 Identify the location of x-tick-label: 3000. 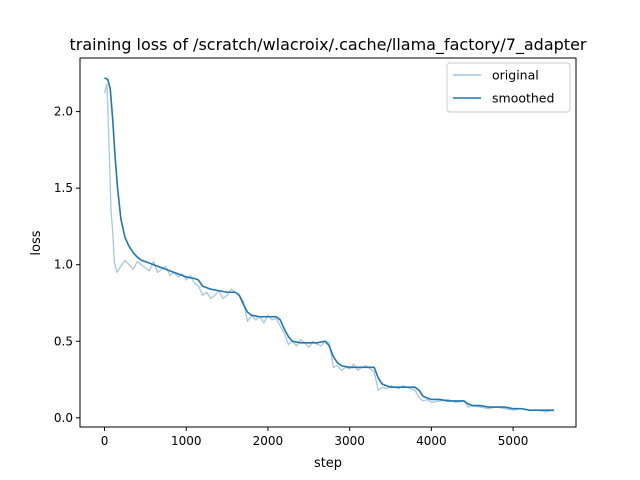
(349, 441).